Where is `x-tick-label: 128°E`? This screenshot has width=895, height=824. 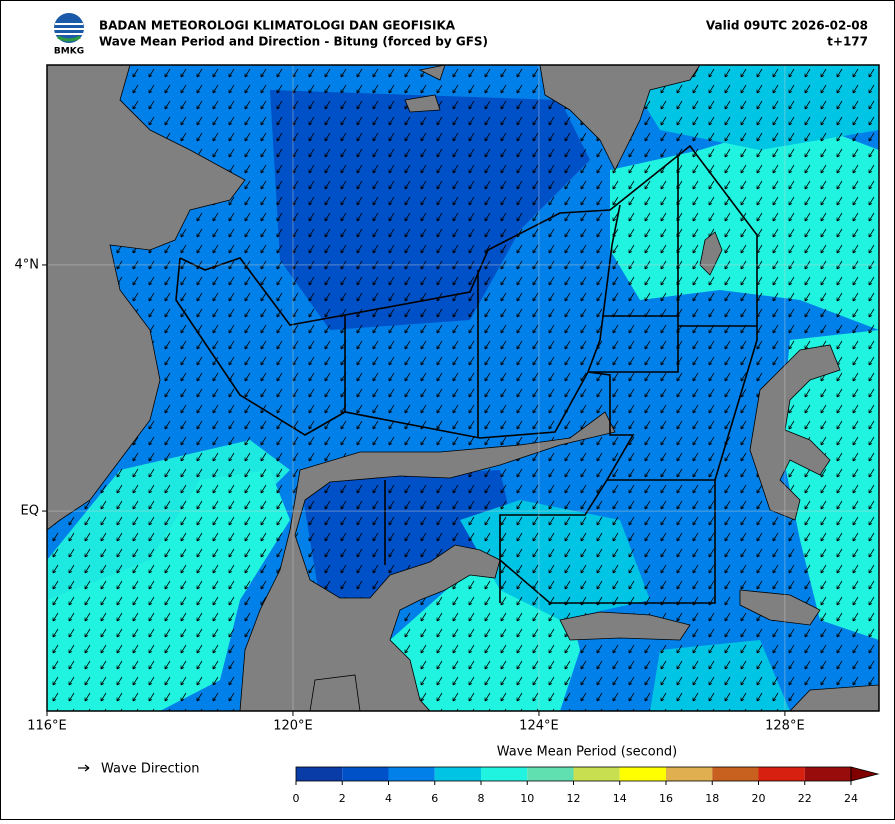 x-tick-label: 128°E is located at coordinates (785, 726).